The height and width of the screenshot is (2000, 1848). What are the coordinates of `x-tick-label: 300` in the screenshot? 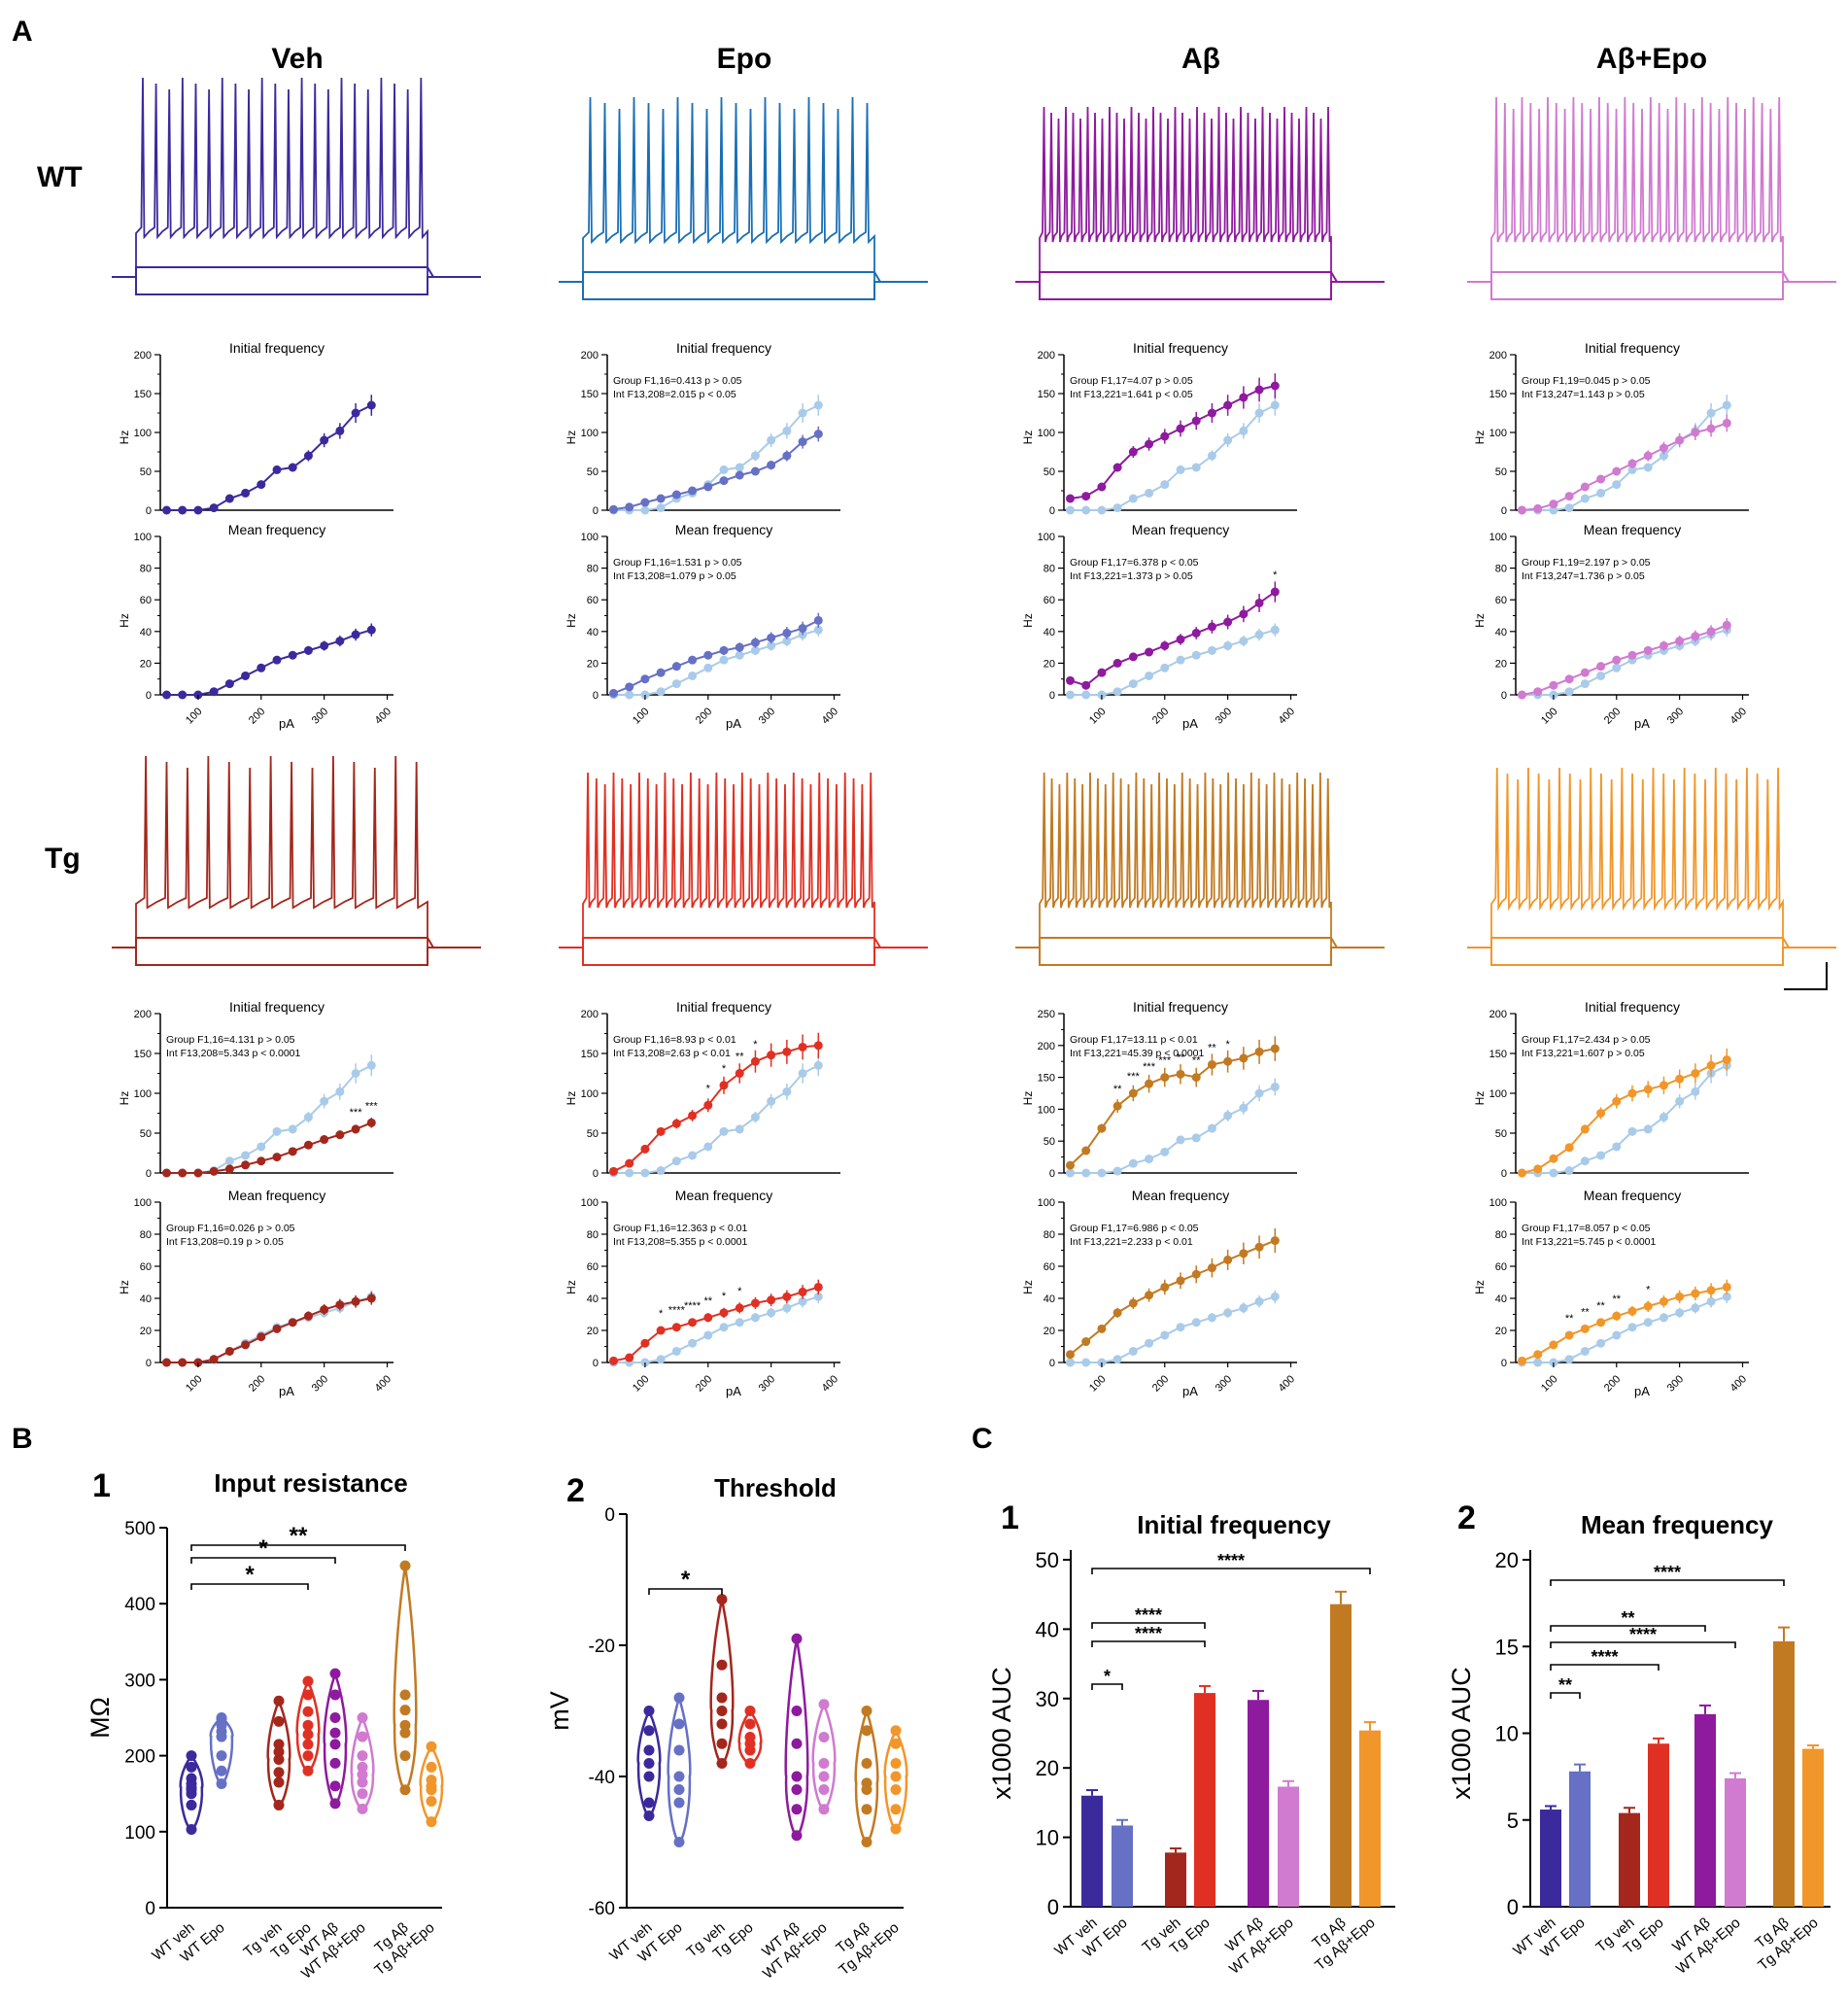 It's located at (1224, 716).